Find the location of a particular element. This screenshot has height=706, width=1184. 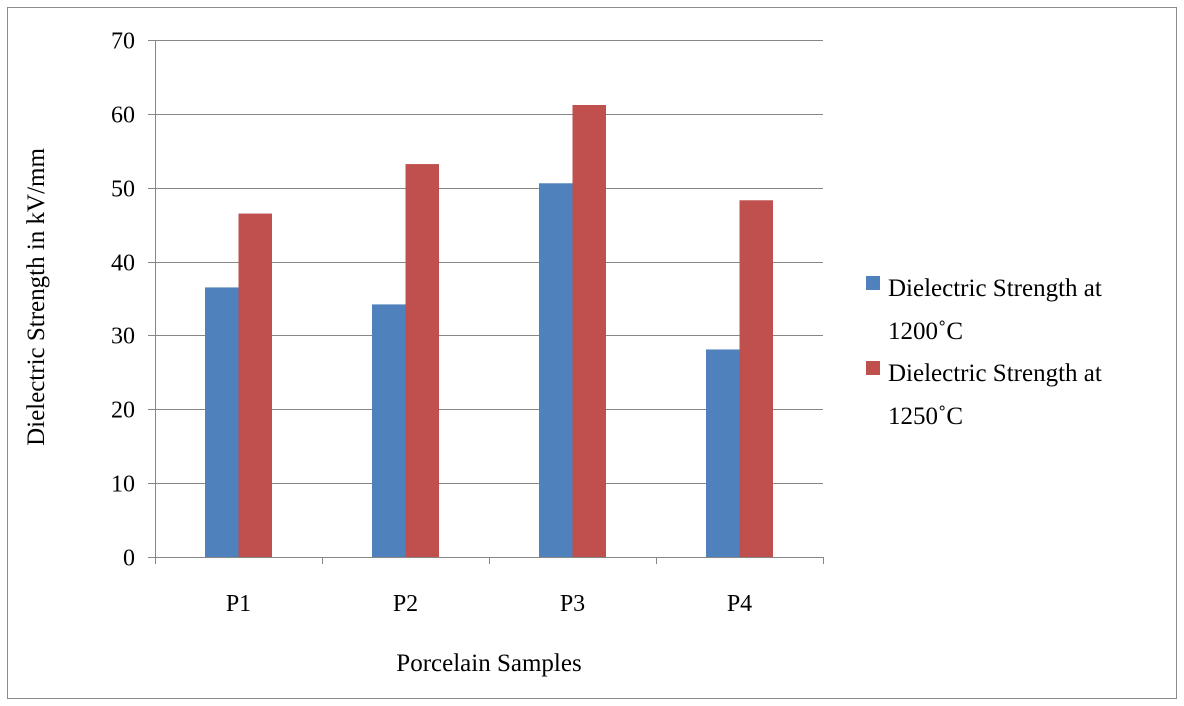

x-tick-label: P2 is located at coordinates (405, 604).